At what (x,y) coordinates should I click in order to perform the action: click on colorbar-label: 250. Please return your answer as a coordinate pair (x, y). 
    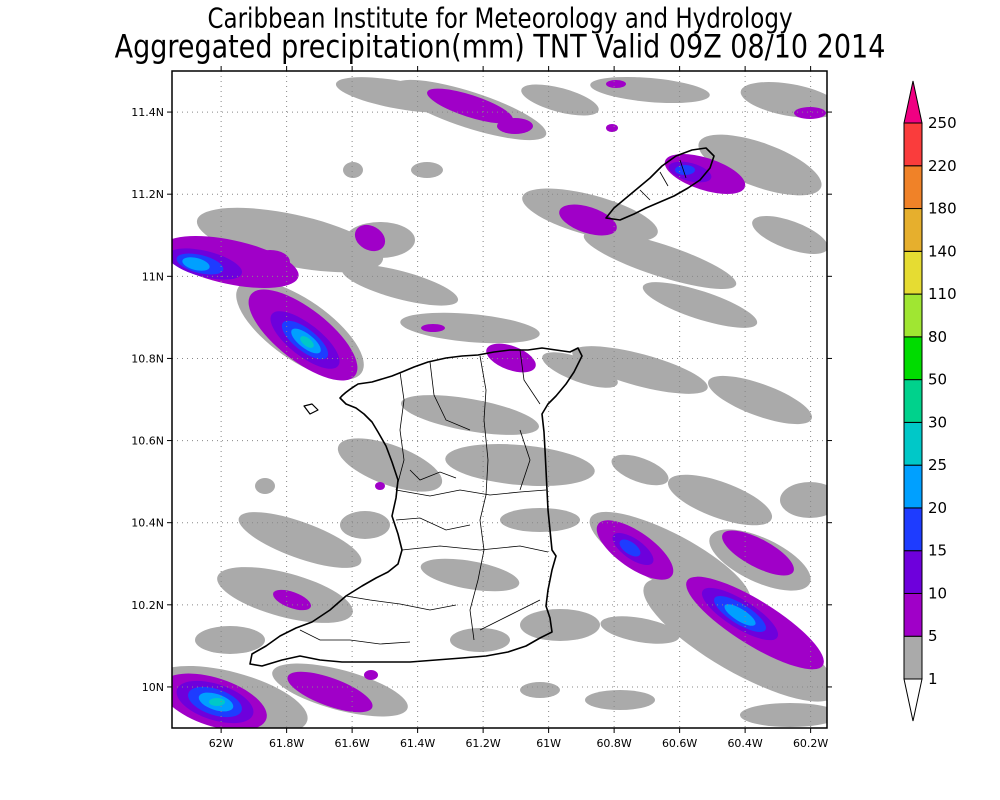
    Looking at the image, I should click on (942, 123).